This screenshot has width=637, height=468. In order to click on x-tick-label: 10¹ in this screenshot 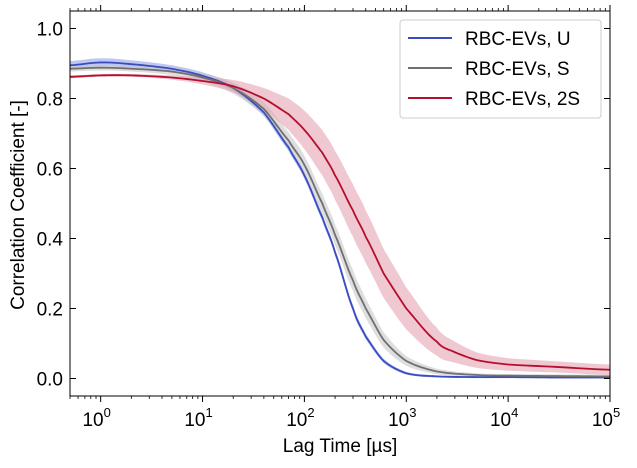, I will do `click(198, 418)`.